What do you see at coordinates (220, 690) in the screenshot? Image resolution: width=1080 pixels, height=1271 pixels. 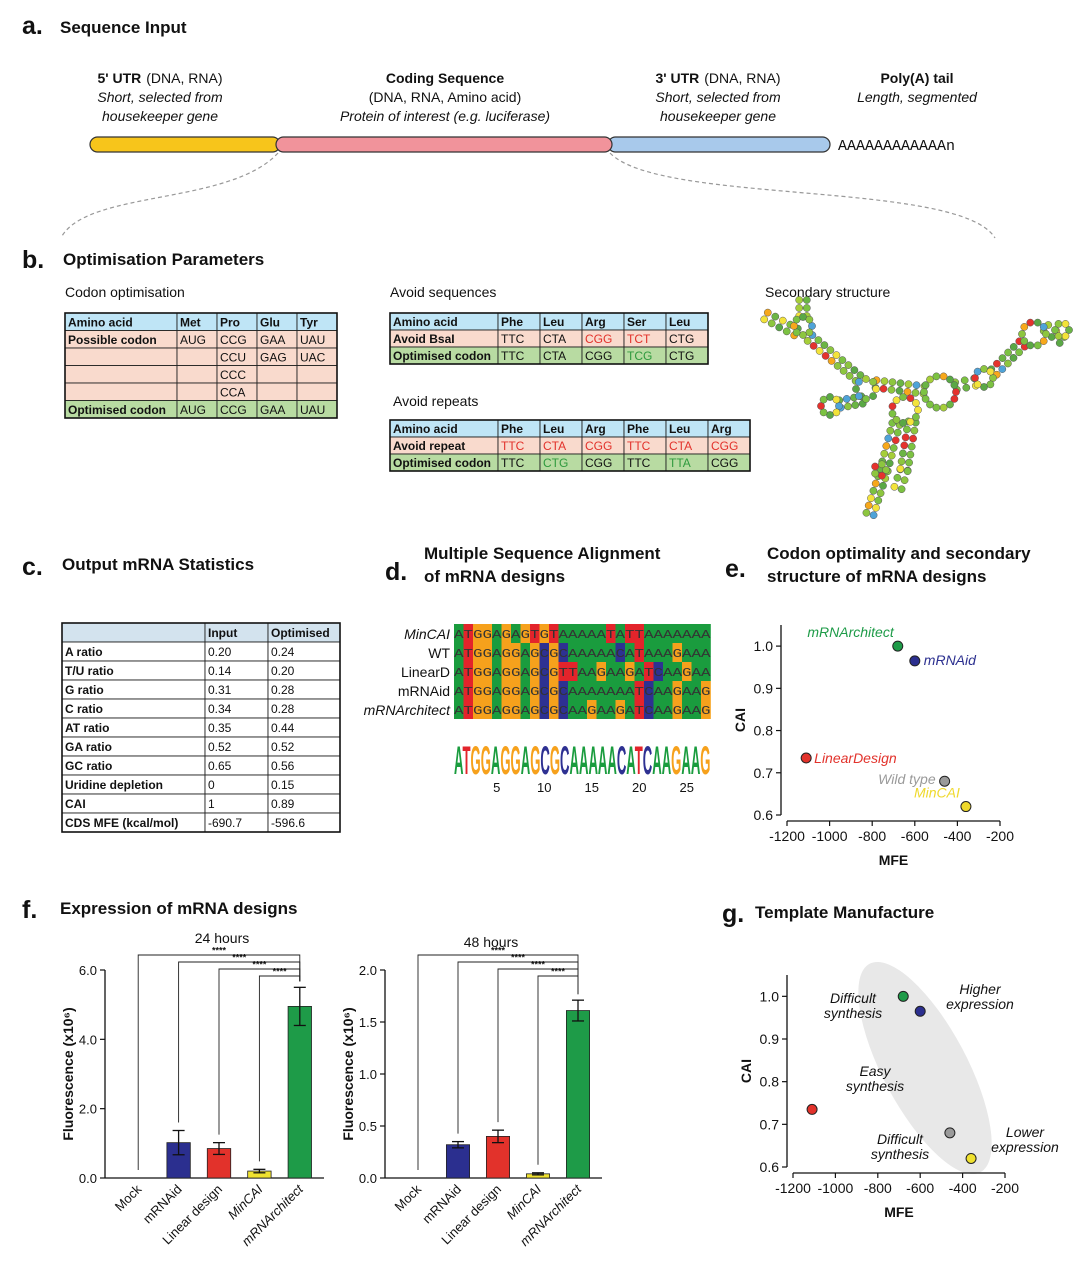 I see `table-text: 0.31` at bounding box center [220, 690].